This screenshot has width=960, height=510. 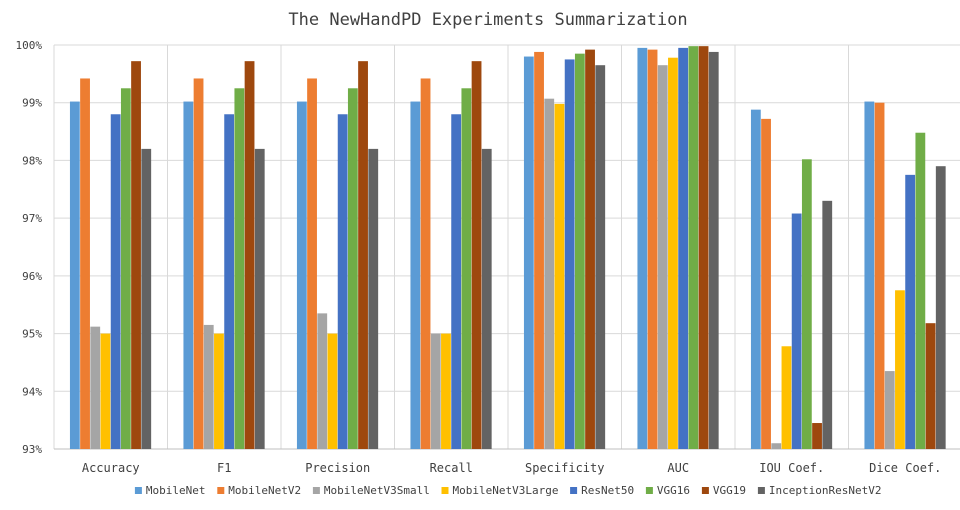 What do you see at coordinates (673, 490) in the screenshot?
I see `legend-label: VGG16` at bounding box center [673, 490].